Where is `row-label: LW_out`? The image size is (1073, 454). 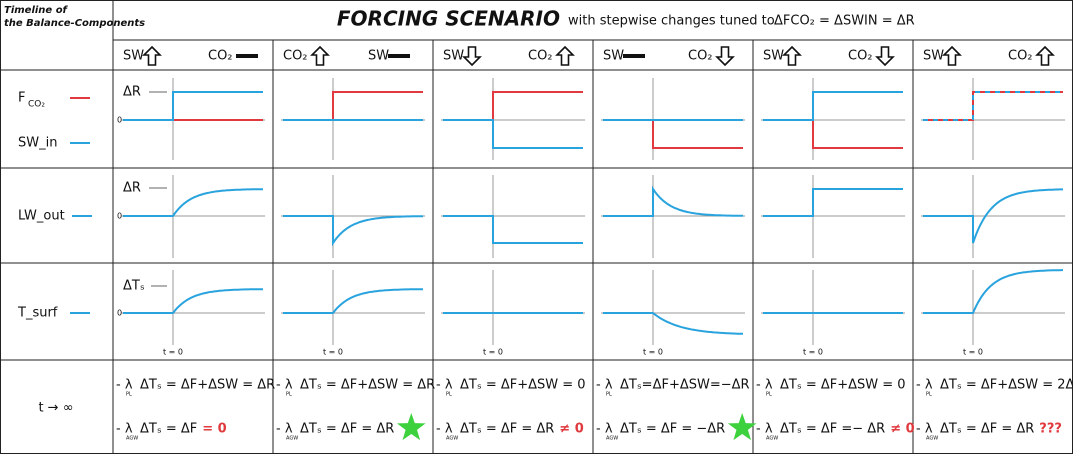 row-label: LW_out is located at coordinates (41, 216).